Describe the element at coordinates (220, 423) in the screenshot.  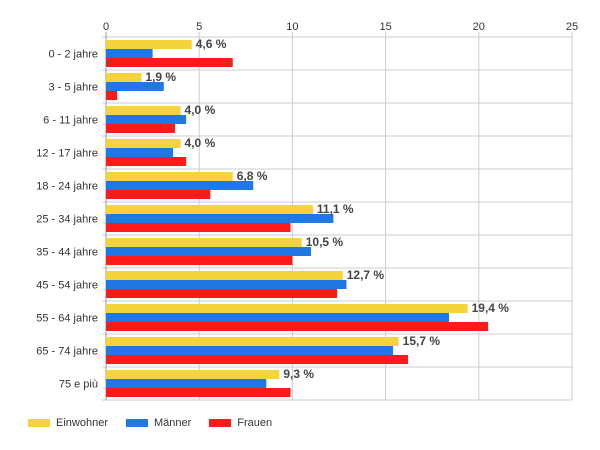
I see `legend-swatch-frauen` at that location.